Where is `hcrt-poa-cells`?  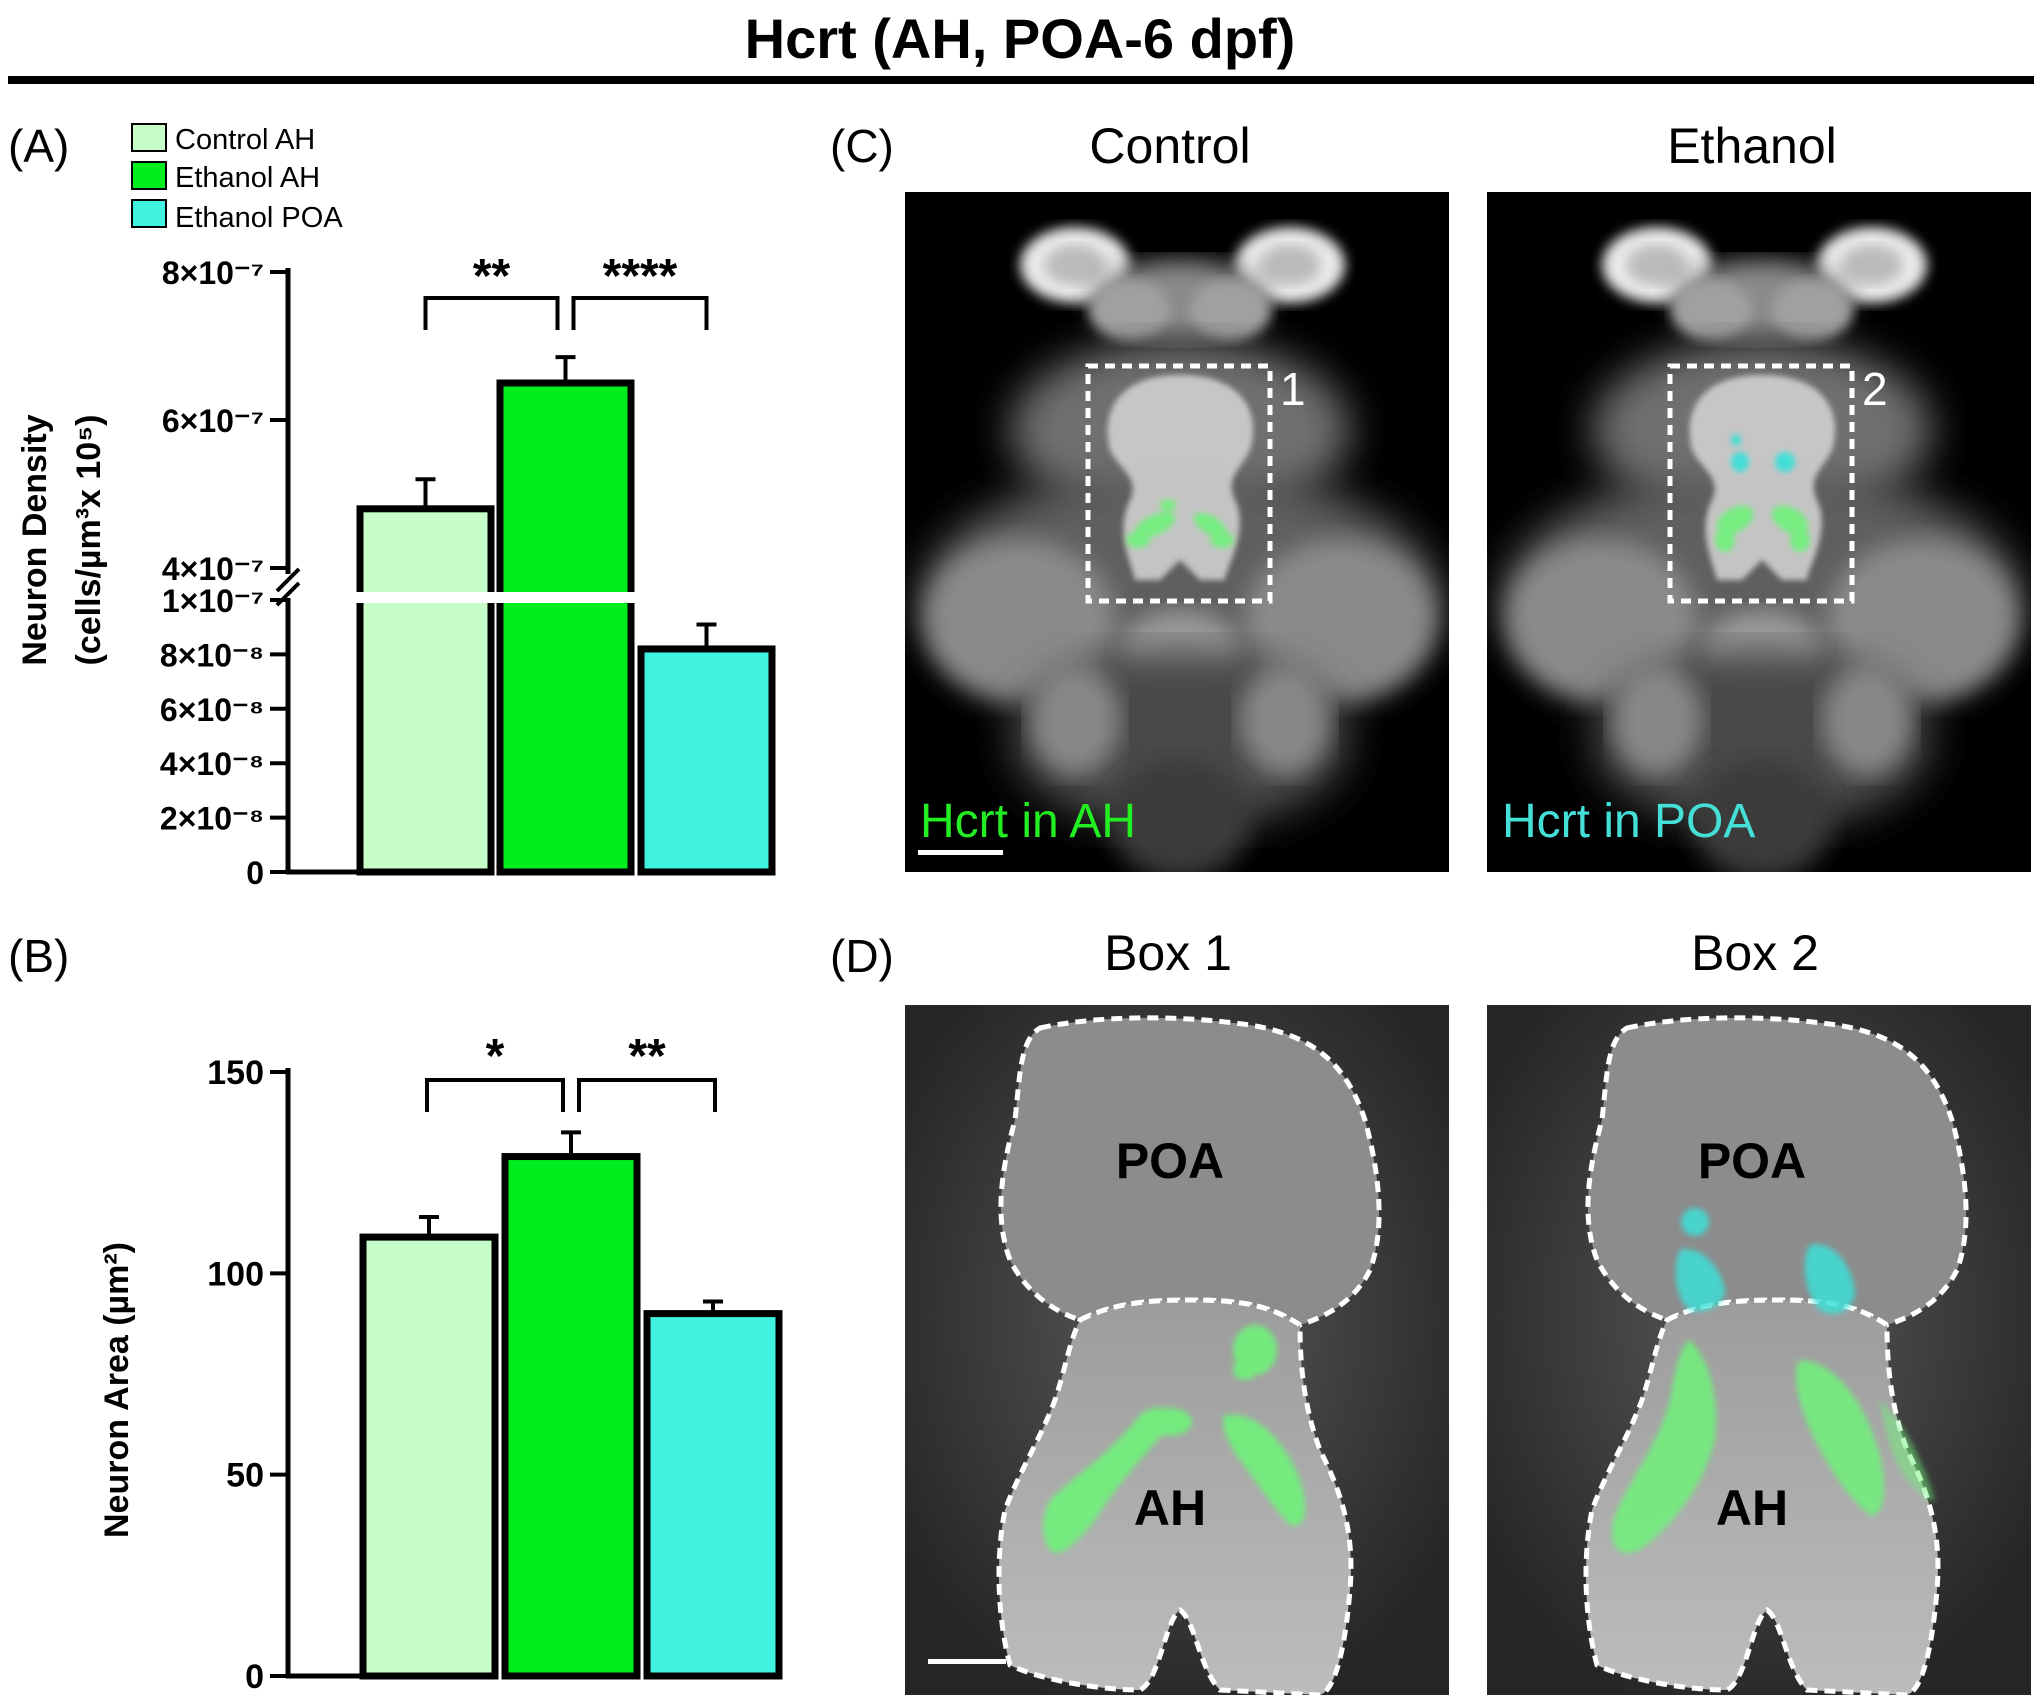
hcrt-poa-cells is located at coordinates (1763, 453).